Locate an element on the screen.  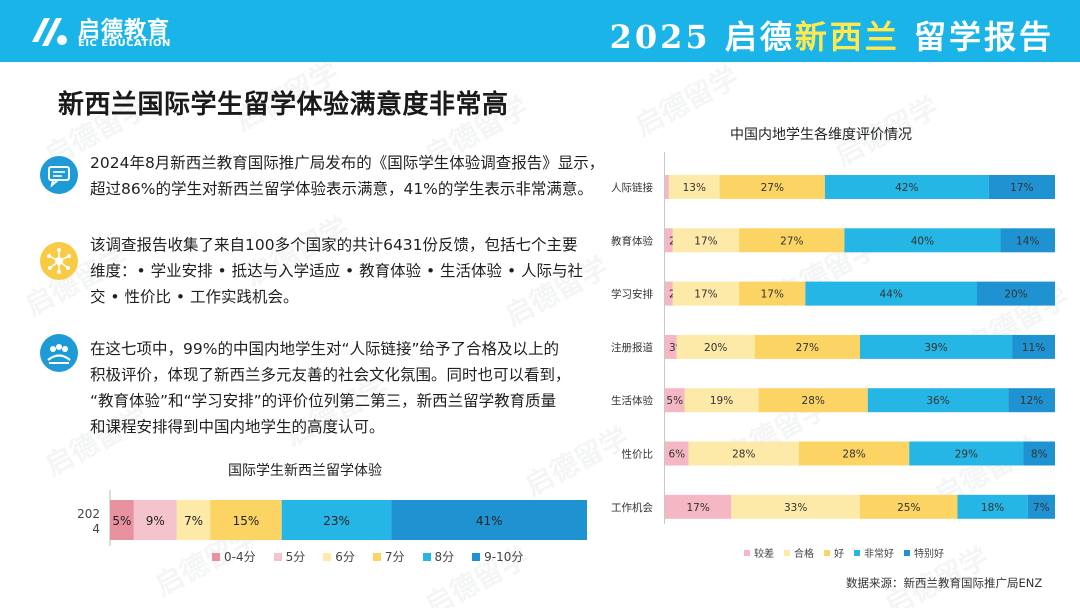
data-label: 13% is located at coordinates (694, 188).